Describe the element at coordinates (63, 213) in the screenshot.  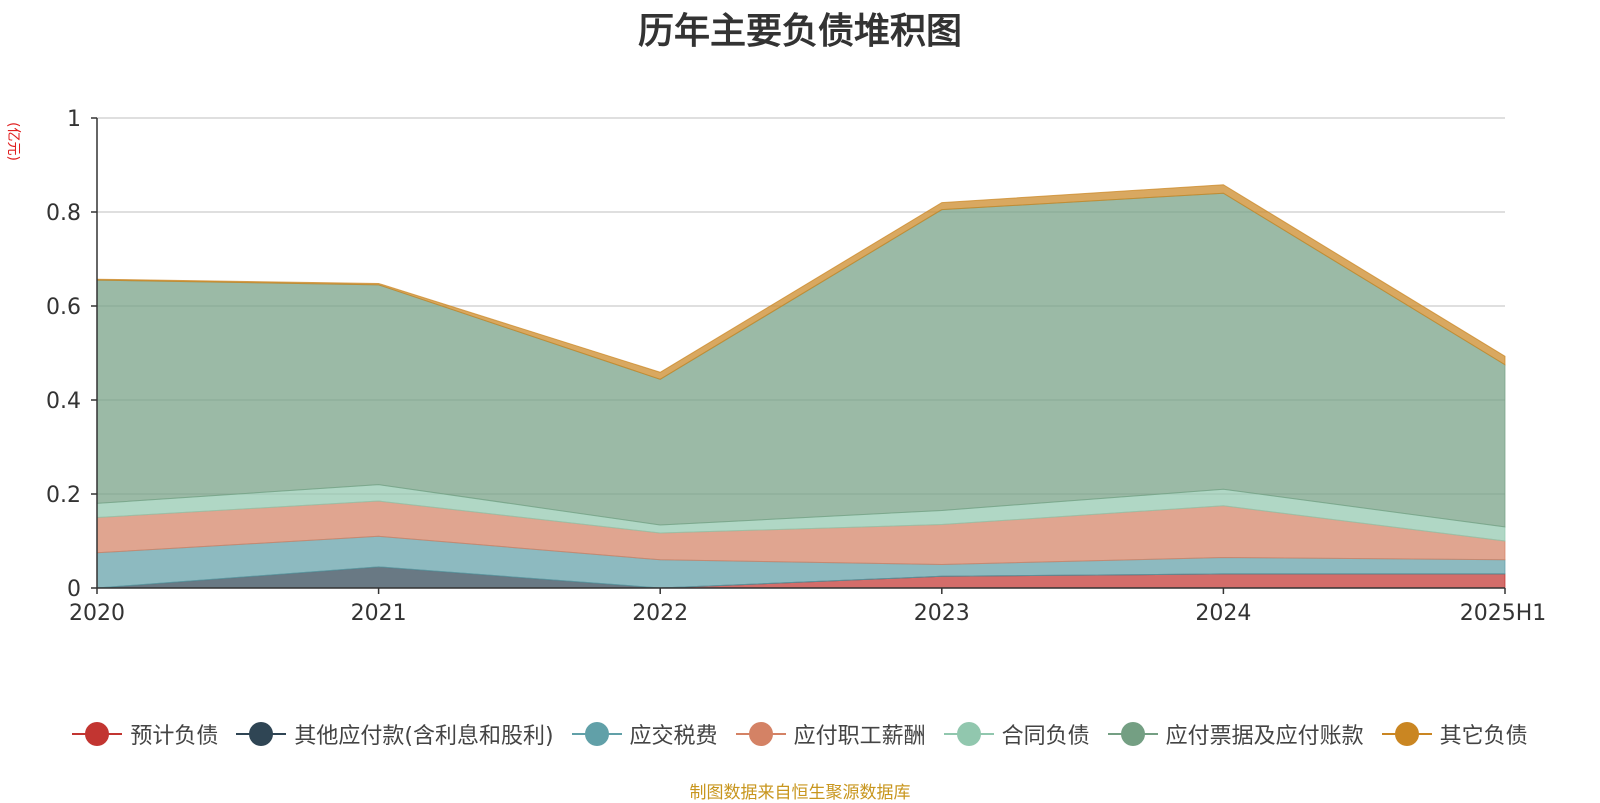
I see `y-tick-label: 0.8` at that location.